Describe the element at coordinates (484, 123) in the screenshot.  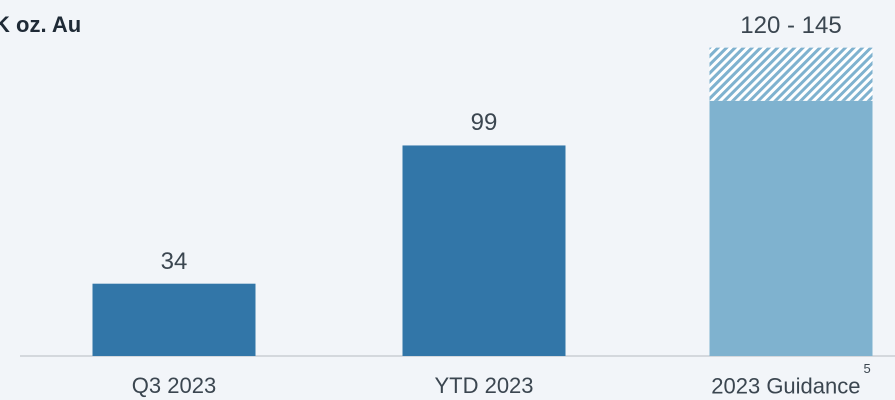
I see `value-label-ytd-2023: 99` at that location.